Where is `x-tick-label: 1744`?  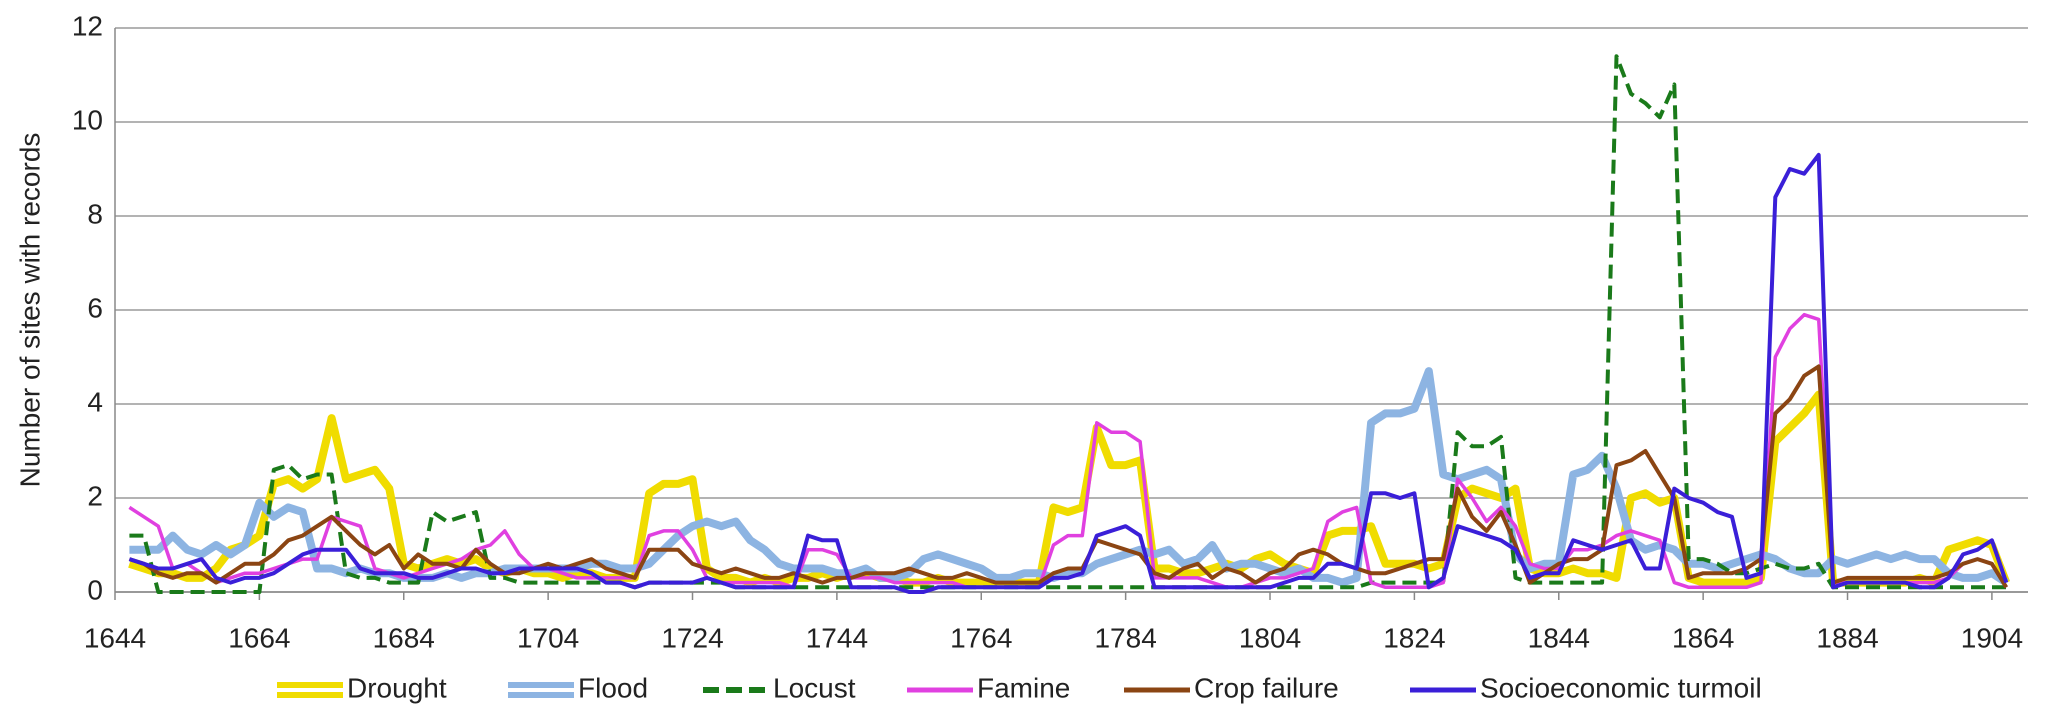 x-tick-label: 1744 is located at coordinates (837, 637).